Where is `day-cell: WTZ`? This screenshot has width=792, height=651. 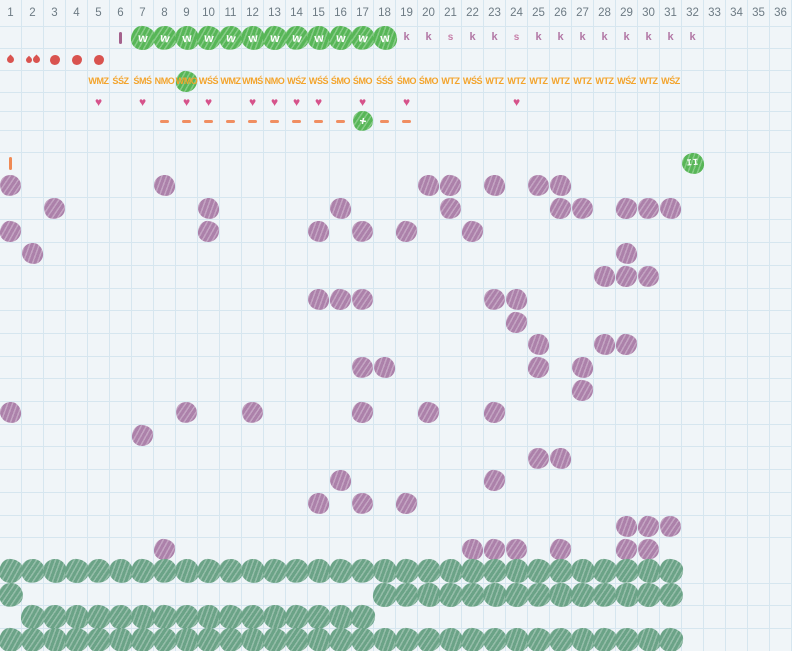
day-cell: WTZ is located at coordinates (539, 81).